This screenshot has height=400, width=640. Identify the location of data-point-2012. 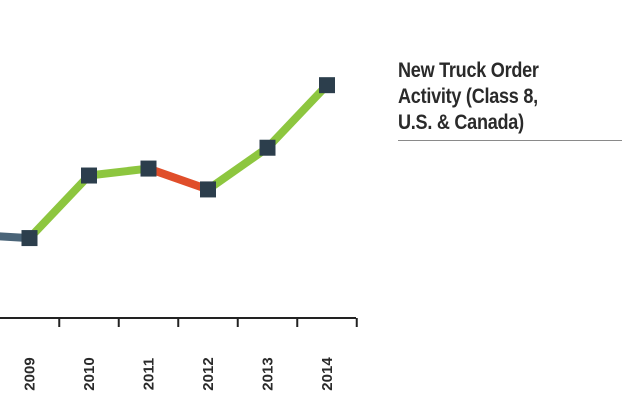
(208, 189).